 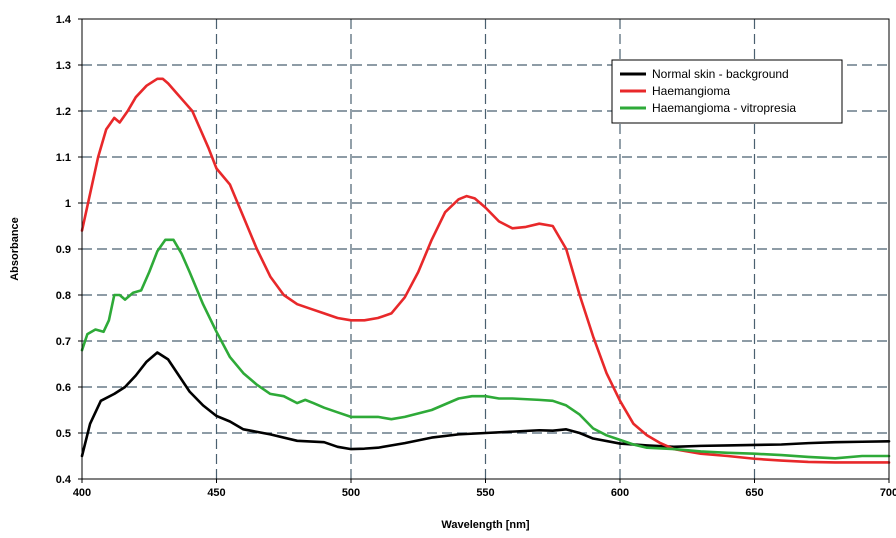 I want to click on y-tick-label: 0.6, so click(x=63, y=388).